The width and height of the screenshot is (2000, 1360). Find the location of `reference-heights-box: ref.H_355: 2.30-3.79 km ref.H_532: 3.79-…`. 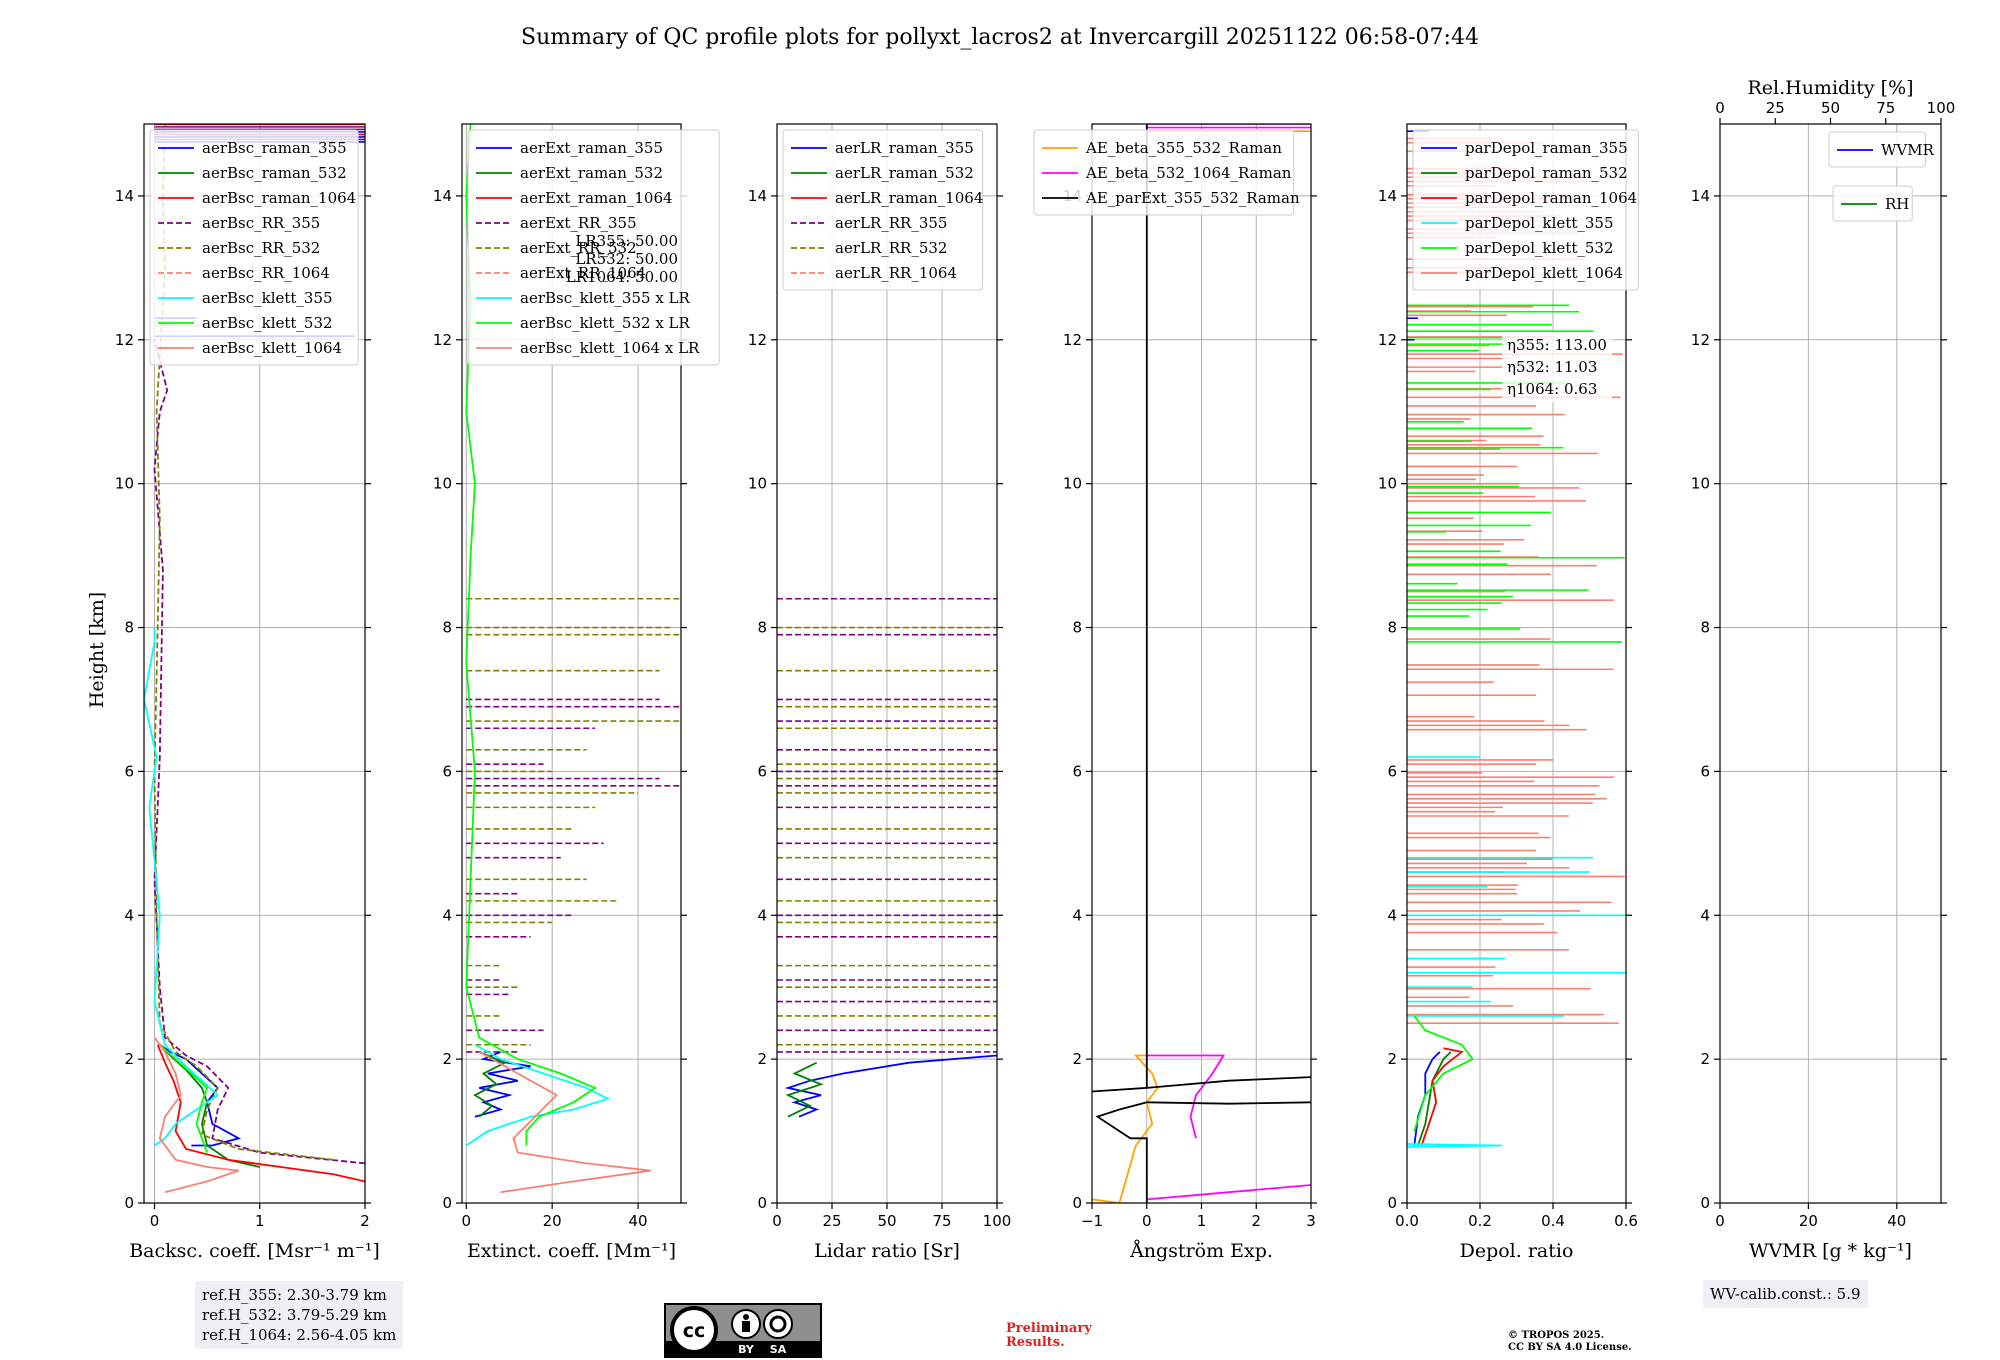

reference-heights-box: ref.H_355: 2.30-3.79 km ref.H_532: 3.79-… is located at coordinates (299, 1315).